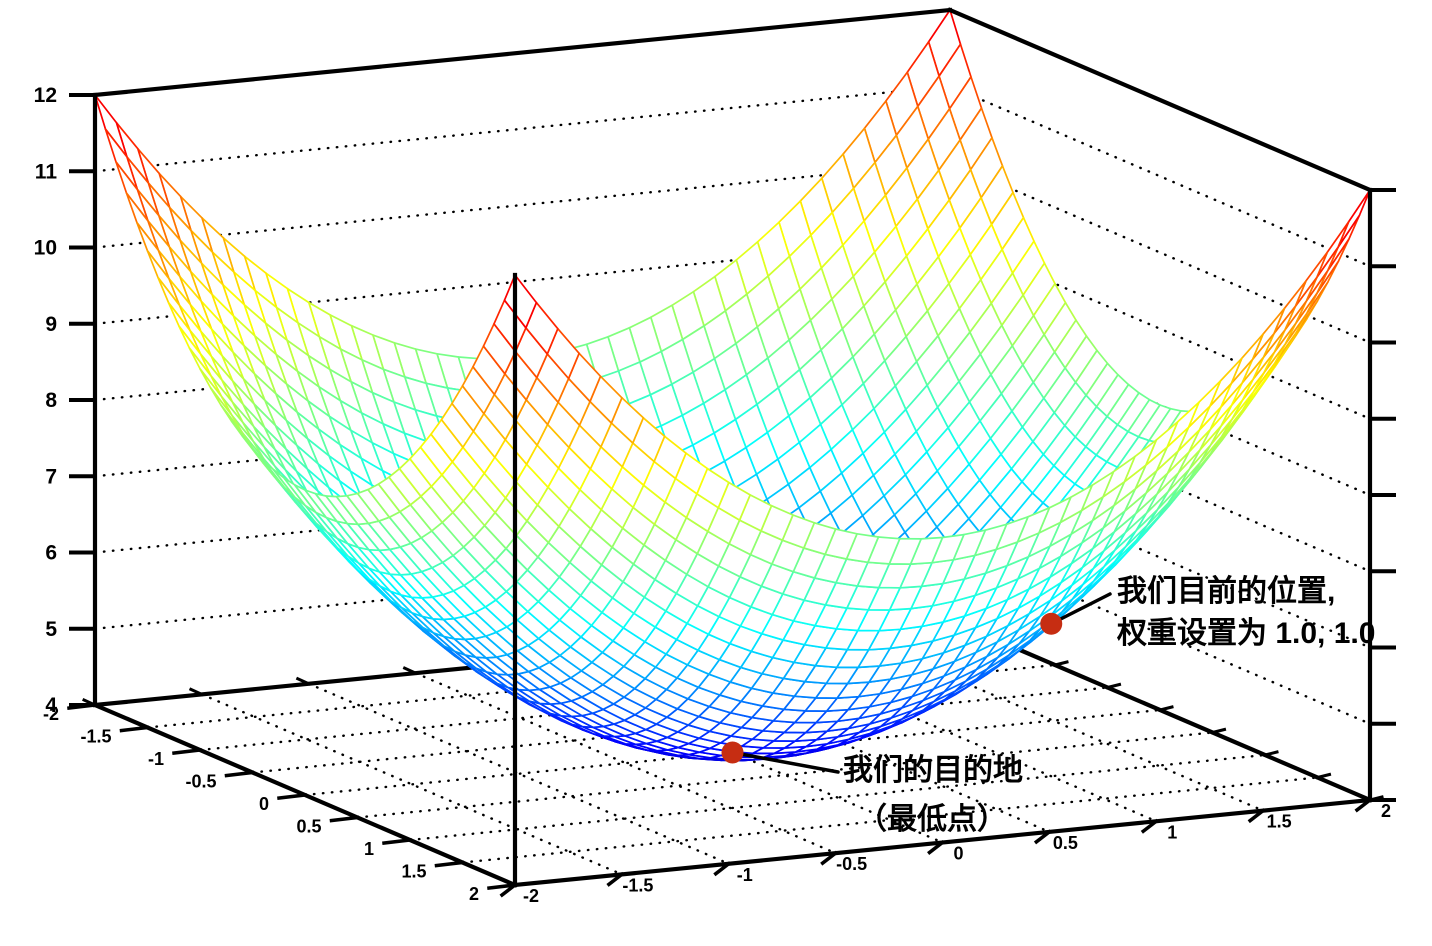 Image resolution: width=1432 pixels, height=946 pixels. Describe the element at coordinates (45, 95) in the screenshot. I see `z-tick-label: 12` at that location.